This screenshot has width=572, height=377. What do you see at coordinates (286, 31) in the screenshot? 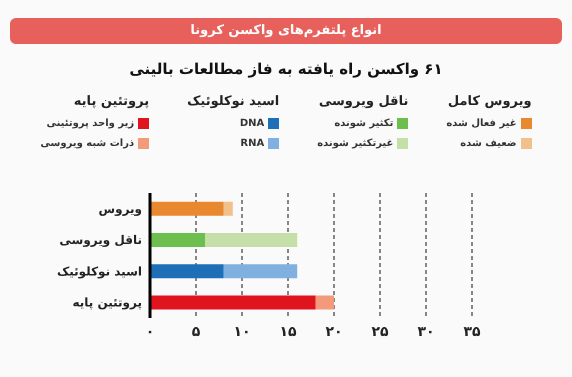
I see `chart-title: انواع پلتفرم‌های واکسن کرونا` at bounding box center [286, 31].